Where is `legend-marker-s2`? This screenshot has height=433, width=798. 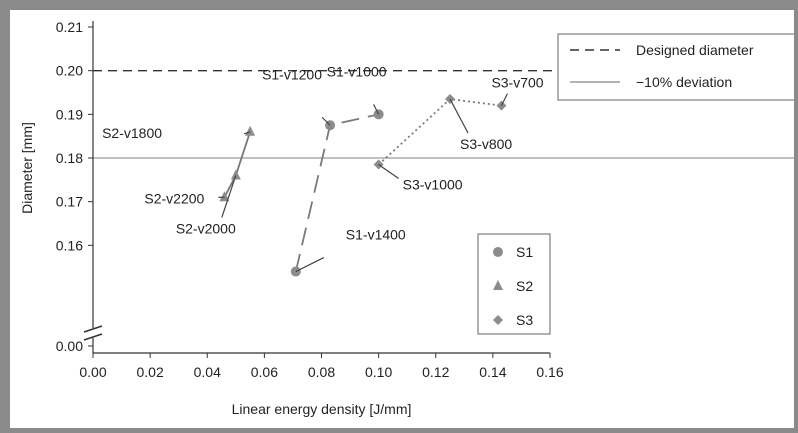
legend-marker-s2 is located at coordinates (498, 285).